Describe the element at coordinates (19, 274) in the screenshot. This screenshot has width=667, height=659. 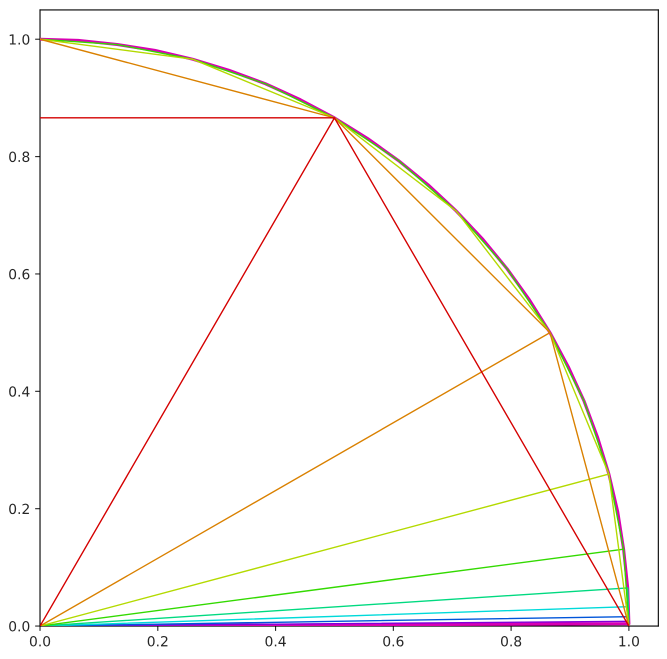
I see `y-tick-label: 0.6` at that location.